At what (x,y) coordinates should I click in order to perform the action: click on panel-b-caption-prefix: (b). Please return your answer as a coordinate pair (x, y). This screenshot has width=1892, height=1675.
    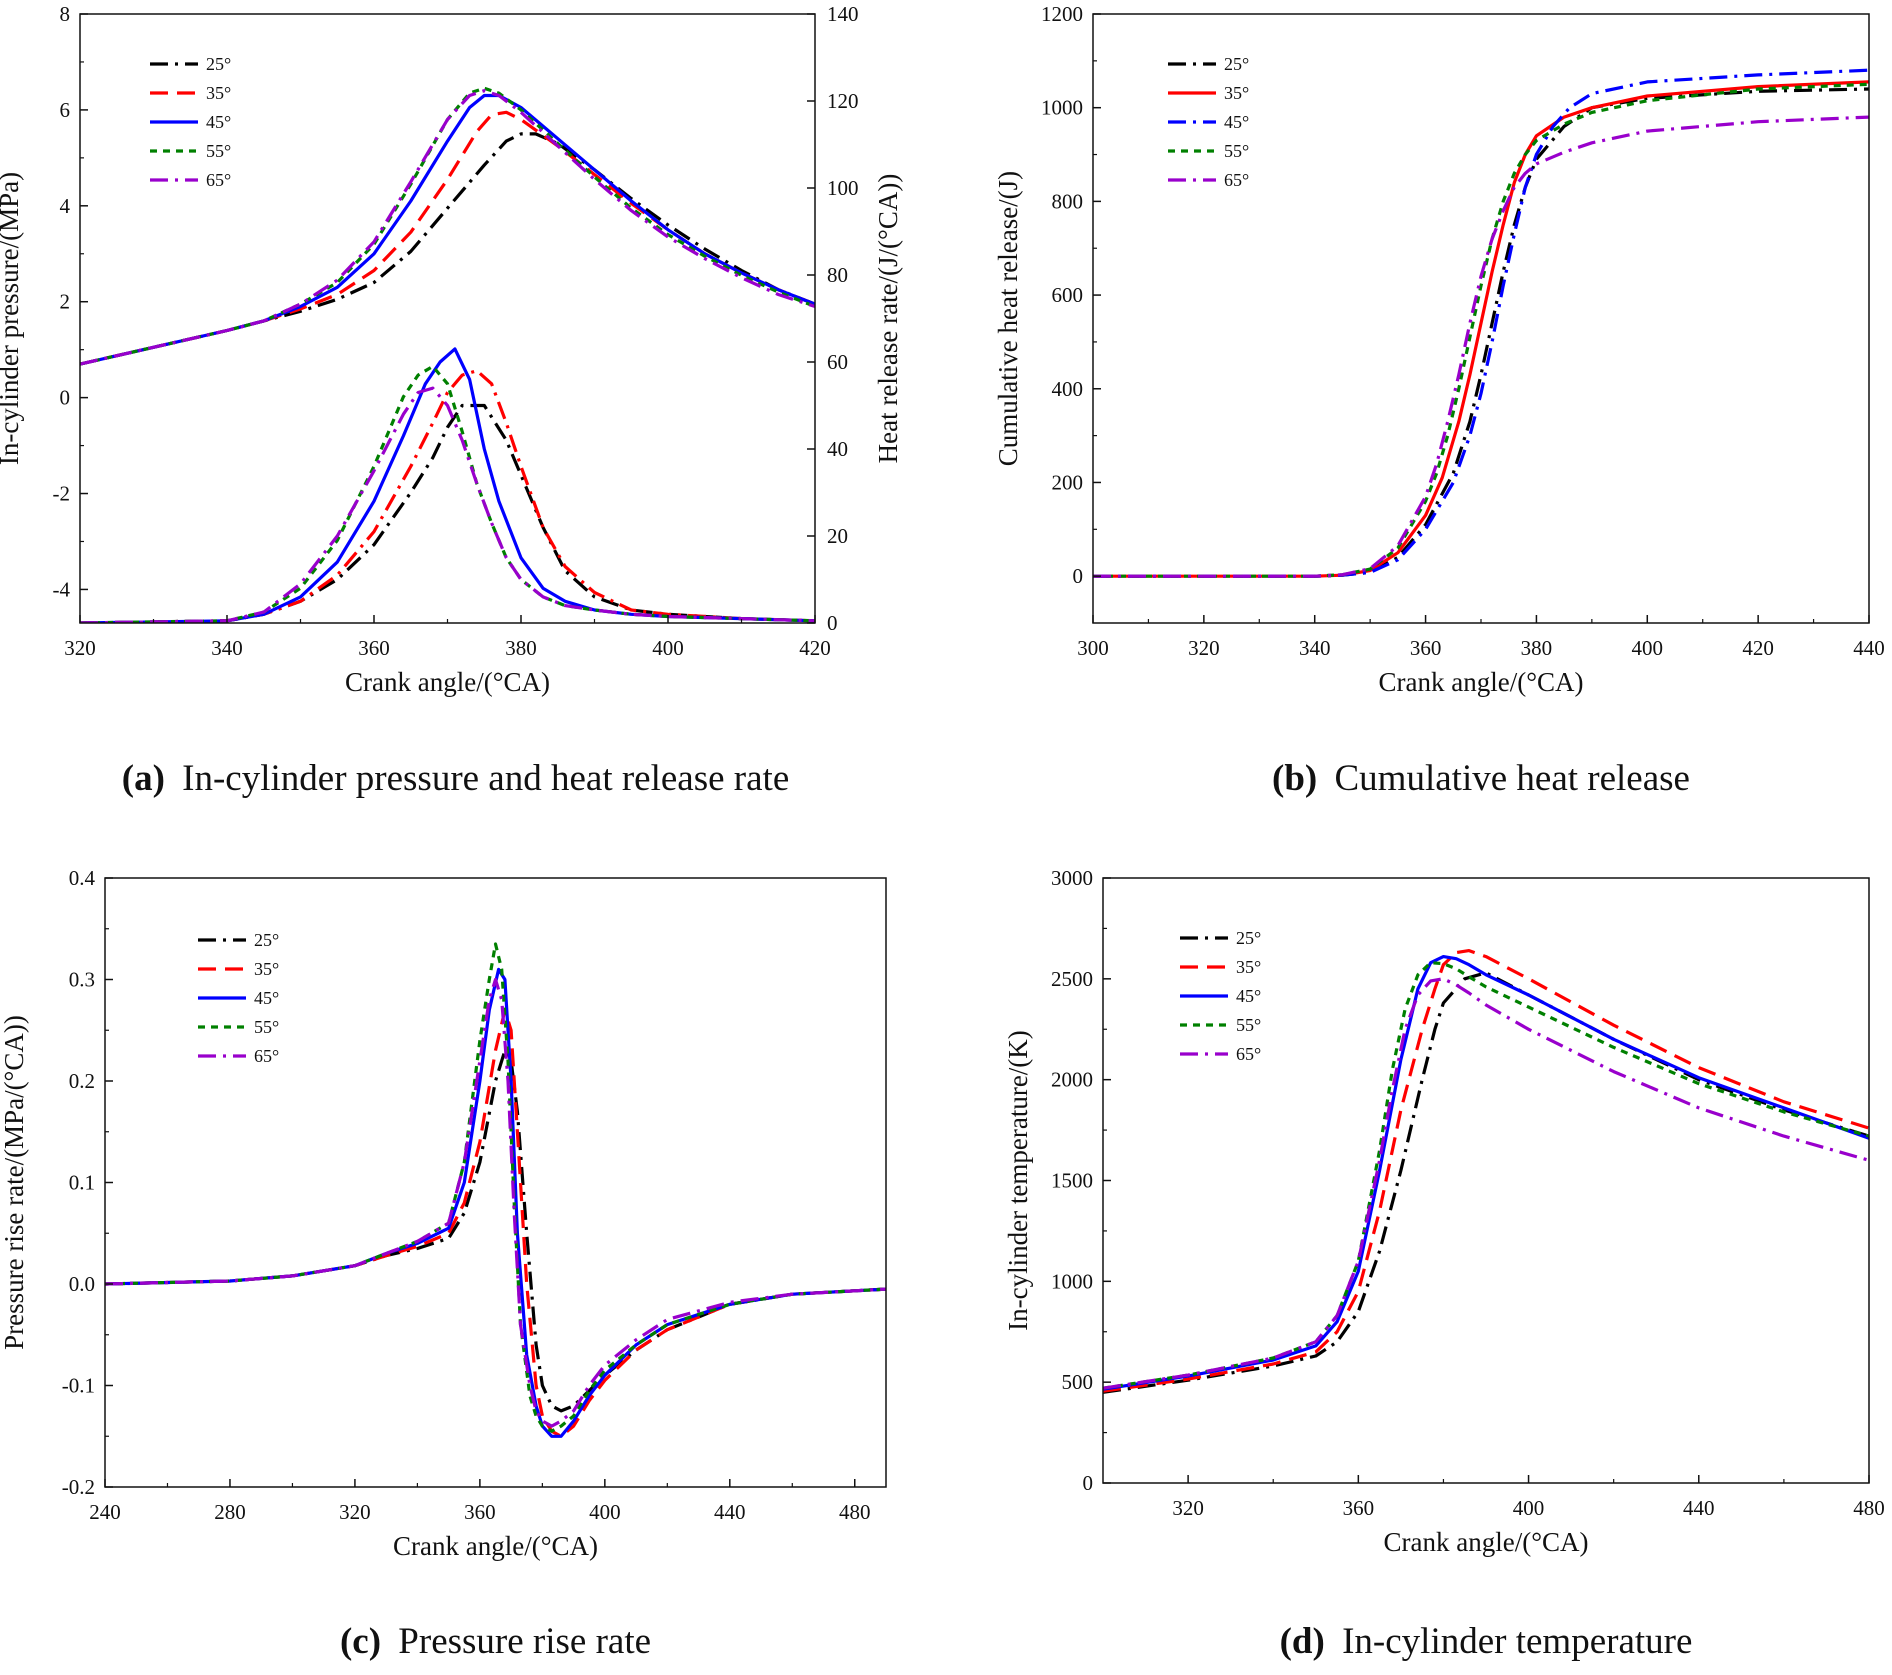
    Looking at the image, I should click on (1294, 778).